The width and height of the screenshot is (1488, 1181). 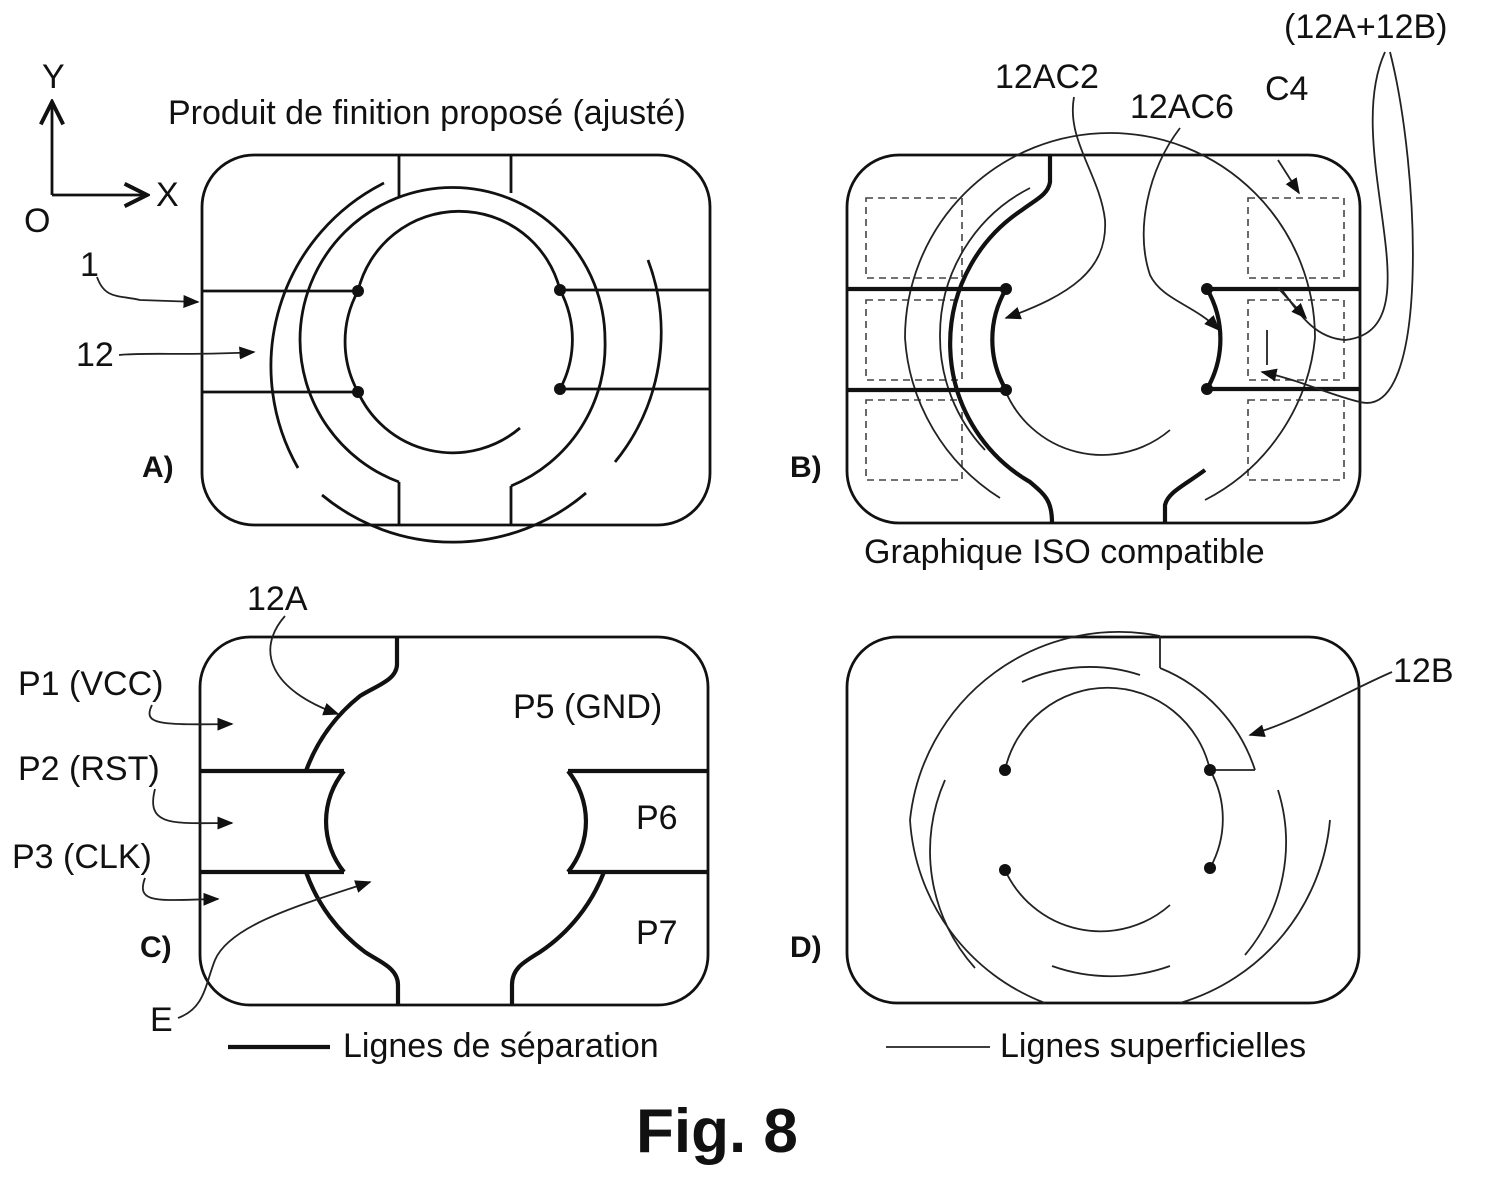 What do you see at coordinates (89, 769) in the screenshot?
I see `panel-c-p2: P2 (RST)` at bounding box center [89, 769].